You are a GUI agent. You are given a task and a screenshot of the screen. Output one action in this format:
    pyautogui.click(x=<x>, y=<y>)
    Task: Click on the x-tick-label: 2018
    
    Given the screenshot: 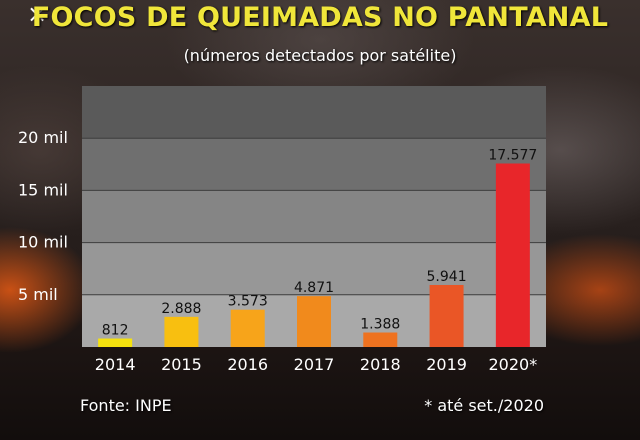 What is the action you would take?
    pyautogui.click(x=380, y=364)
    